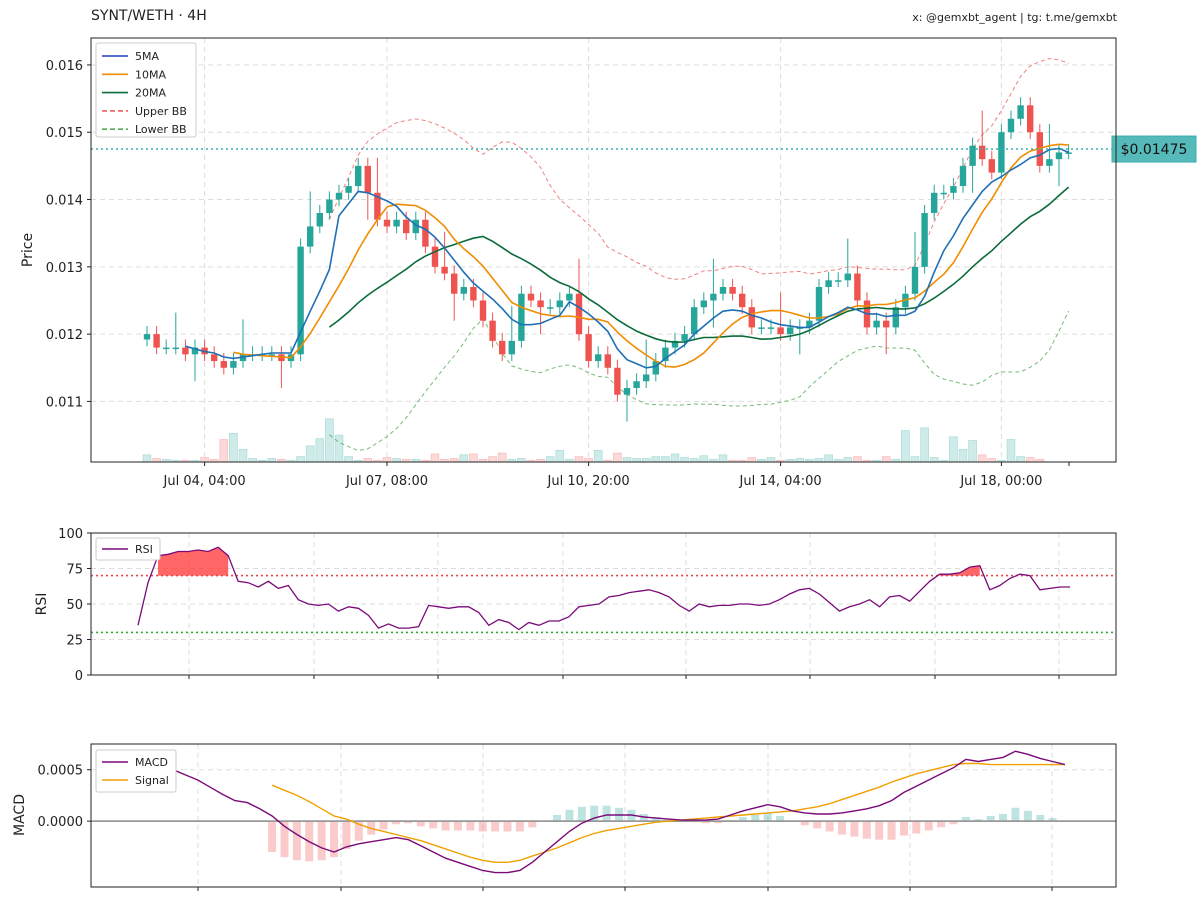 Image resolution: width=1200 pixels, height=903 pixels. Describe the element at coordinates (699, 381) in the screenshot. I see `lower-bb-line` at that location.